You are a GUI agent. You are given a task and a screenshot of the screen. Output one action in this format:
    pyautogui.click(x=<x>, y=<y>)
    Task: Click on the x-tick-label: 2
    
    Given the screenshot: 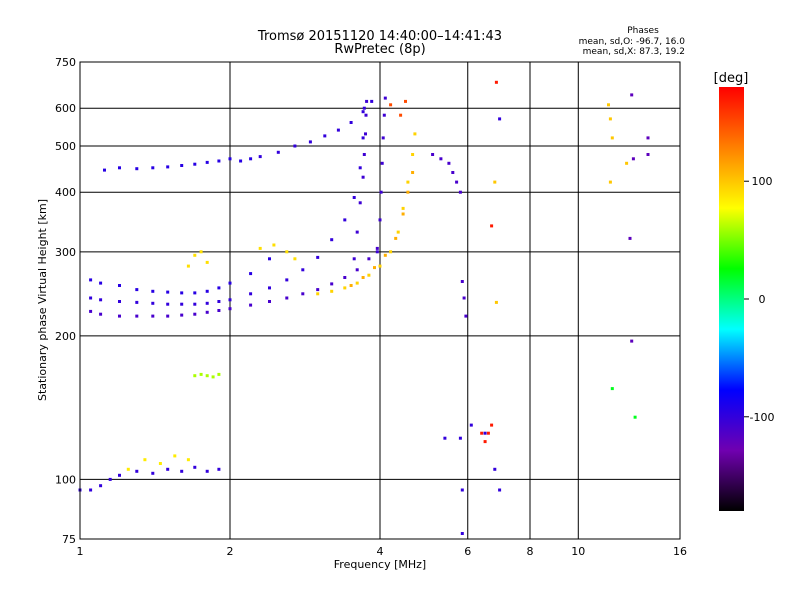 What is the action you would take?
    pyautogui.click(x=230, y=551)
    